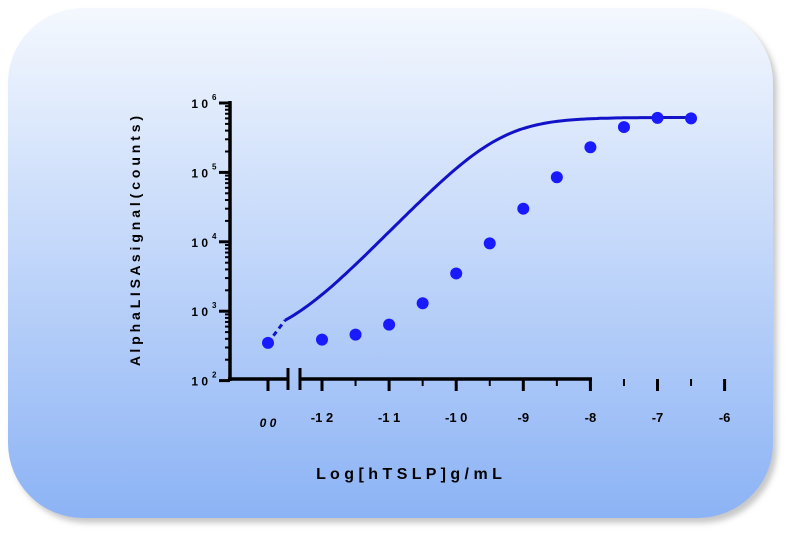 Image resolution: width=786 pixels, height=533 pixels. I want to click on x-tick-label: -1 0, so click(456, 417).